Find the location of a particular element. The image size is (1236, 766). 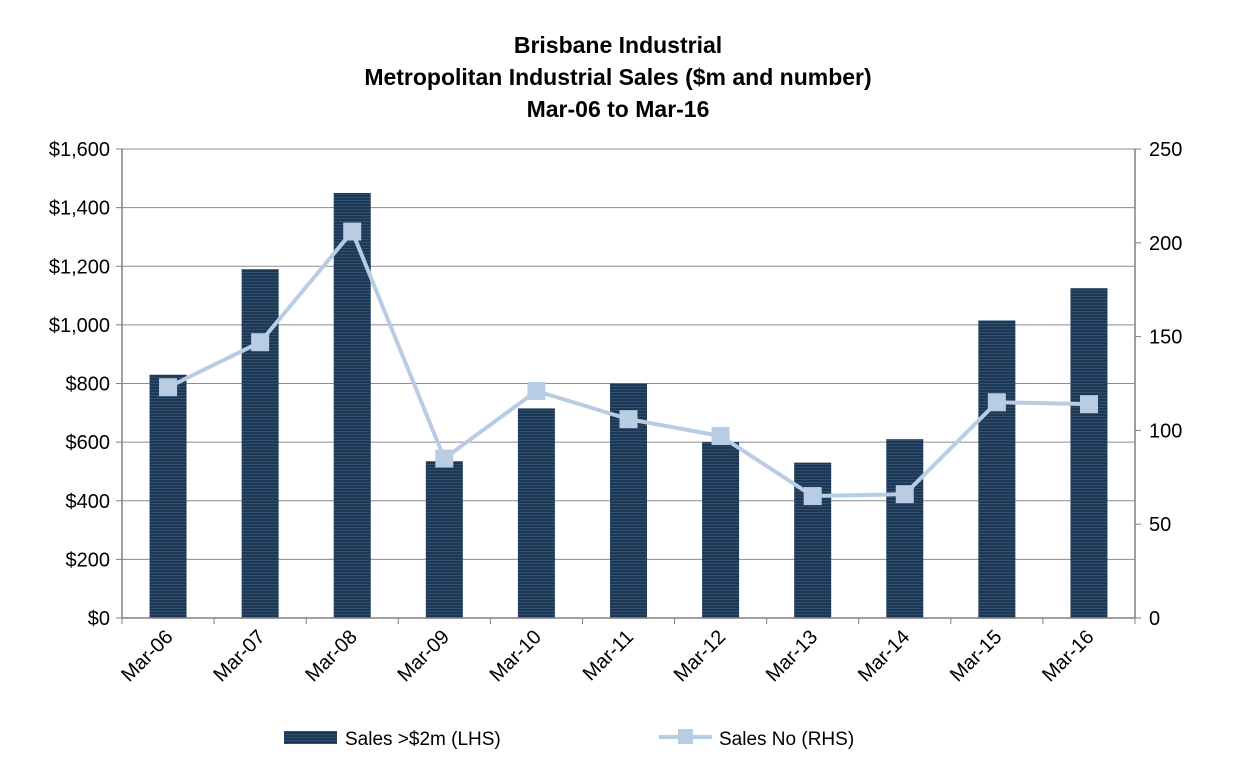

left-tick-label-1: $200 is located at coordinates (88, 560).